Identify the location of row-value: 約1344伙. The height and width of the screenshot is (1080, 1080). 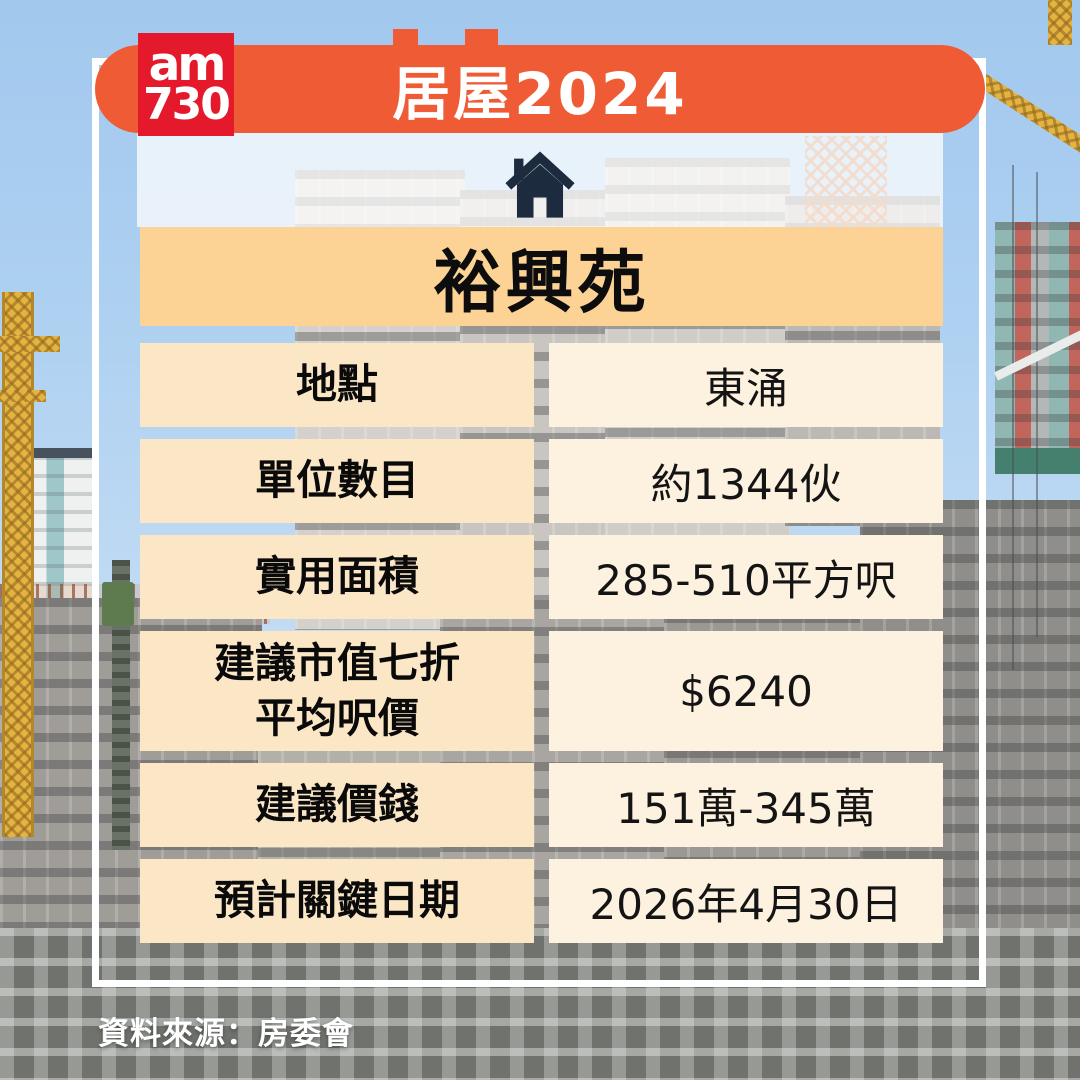
(746, 481).